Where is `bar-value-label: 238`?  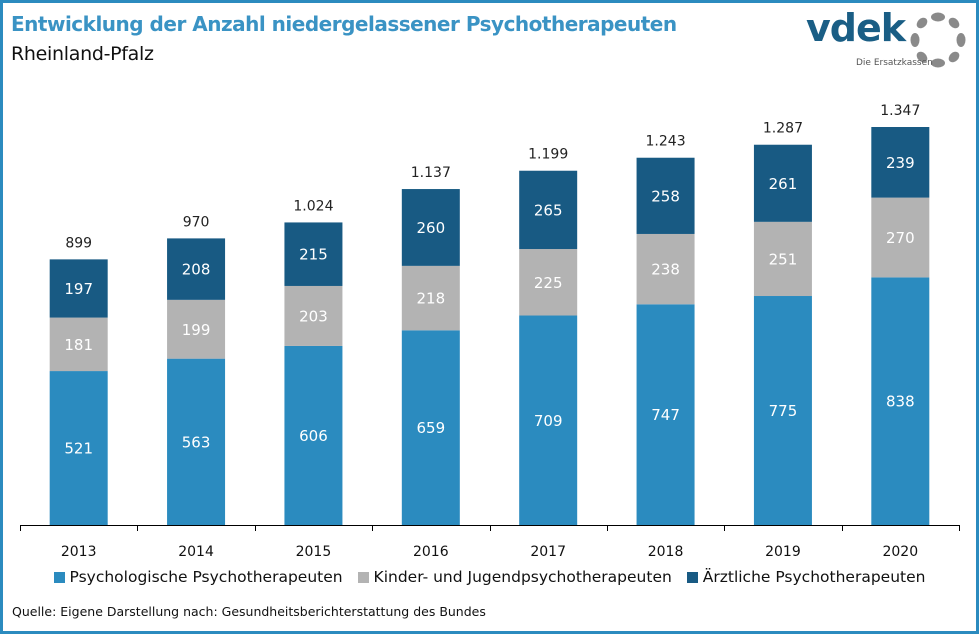 bar-value-label: 238 is located at coordinates (665, 270).